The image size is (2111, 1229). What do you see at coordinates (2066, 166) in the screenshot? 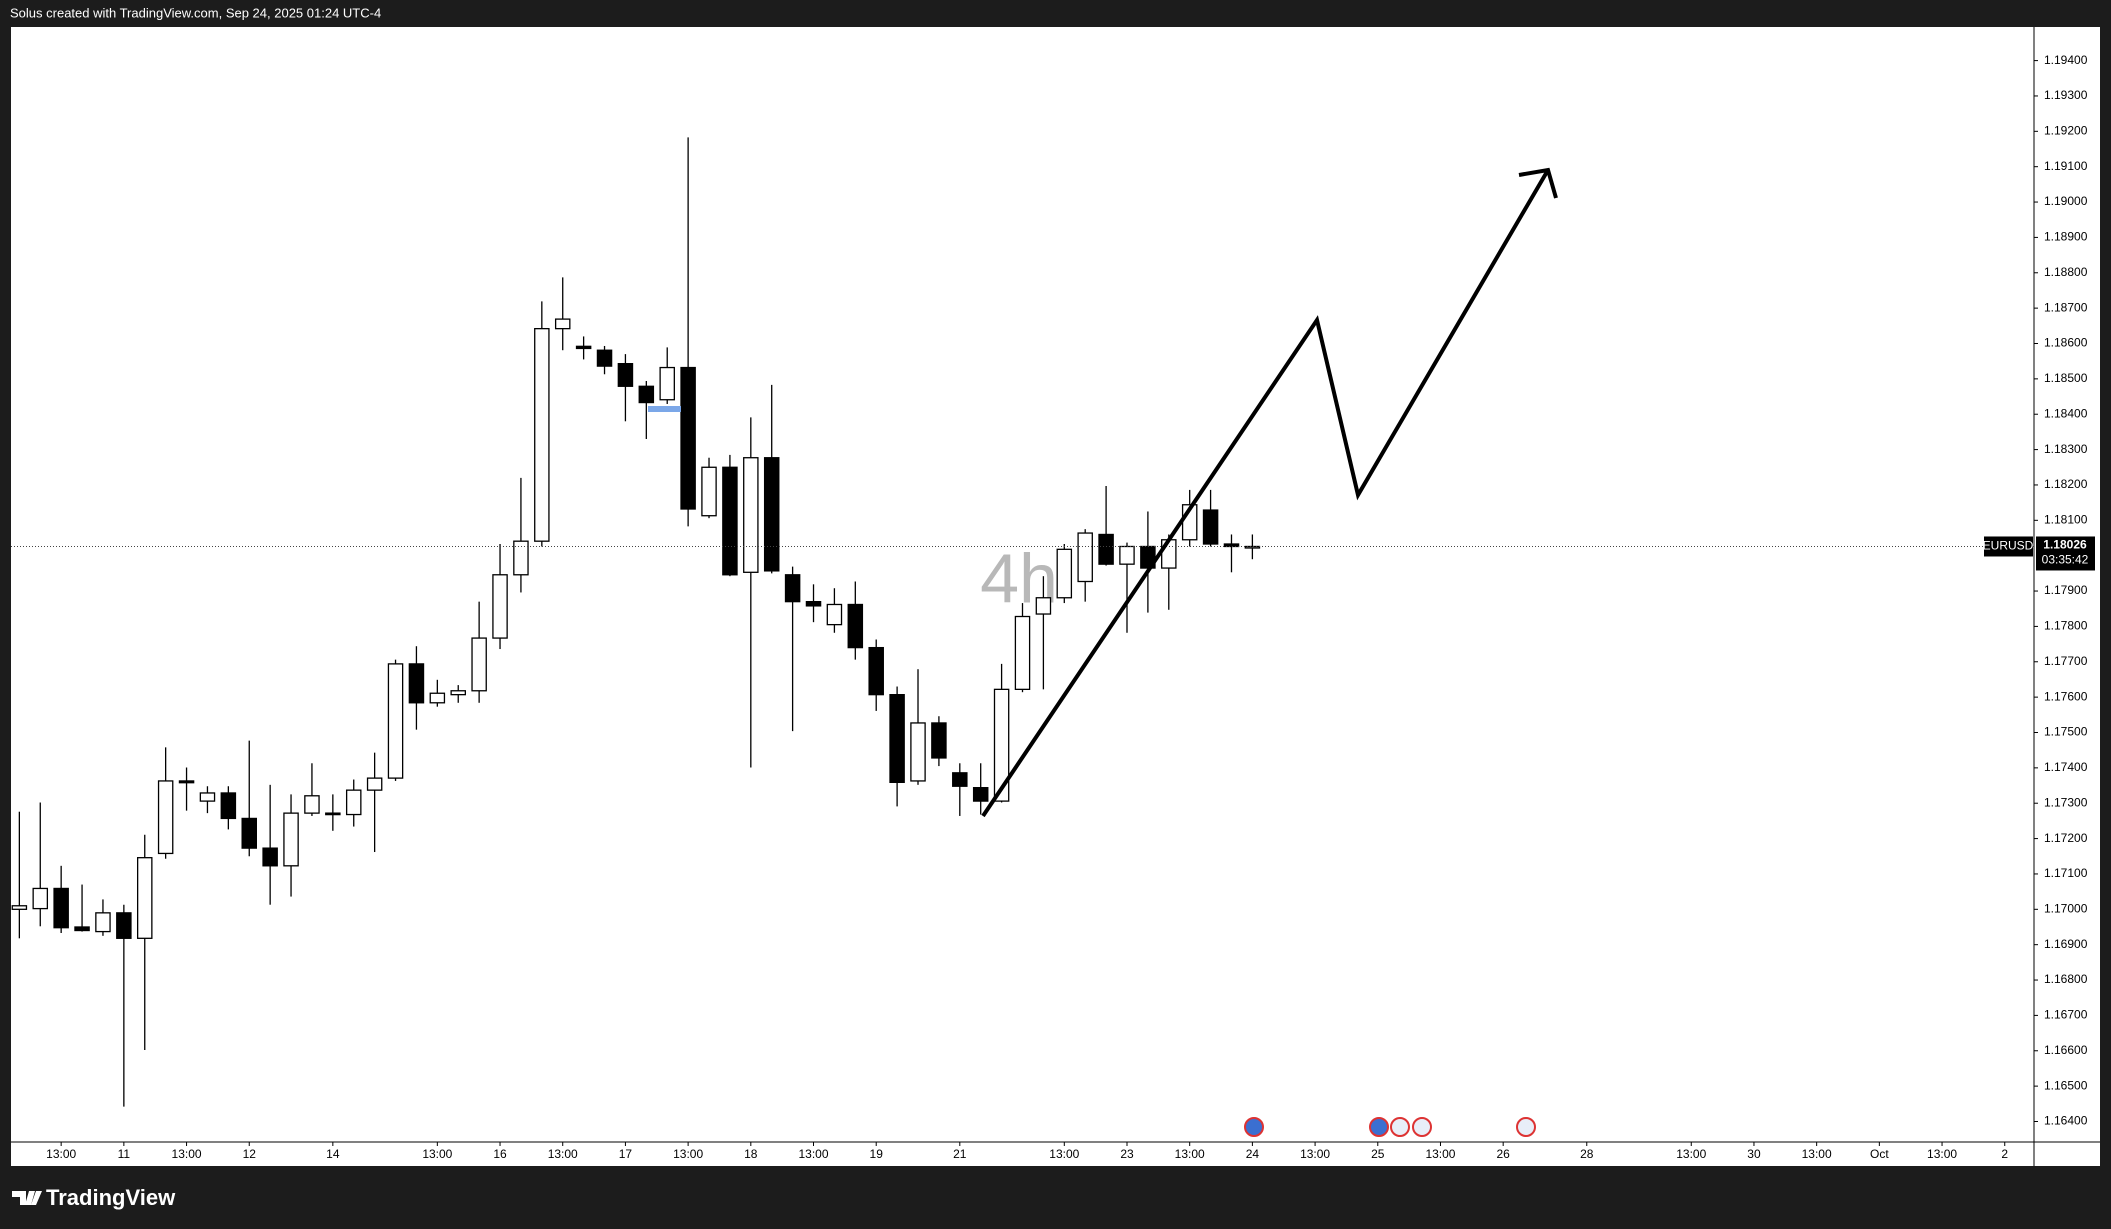
I see `y-tick-label: 1.19100` at bounding box center [2066, 166].